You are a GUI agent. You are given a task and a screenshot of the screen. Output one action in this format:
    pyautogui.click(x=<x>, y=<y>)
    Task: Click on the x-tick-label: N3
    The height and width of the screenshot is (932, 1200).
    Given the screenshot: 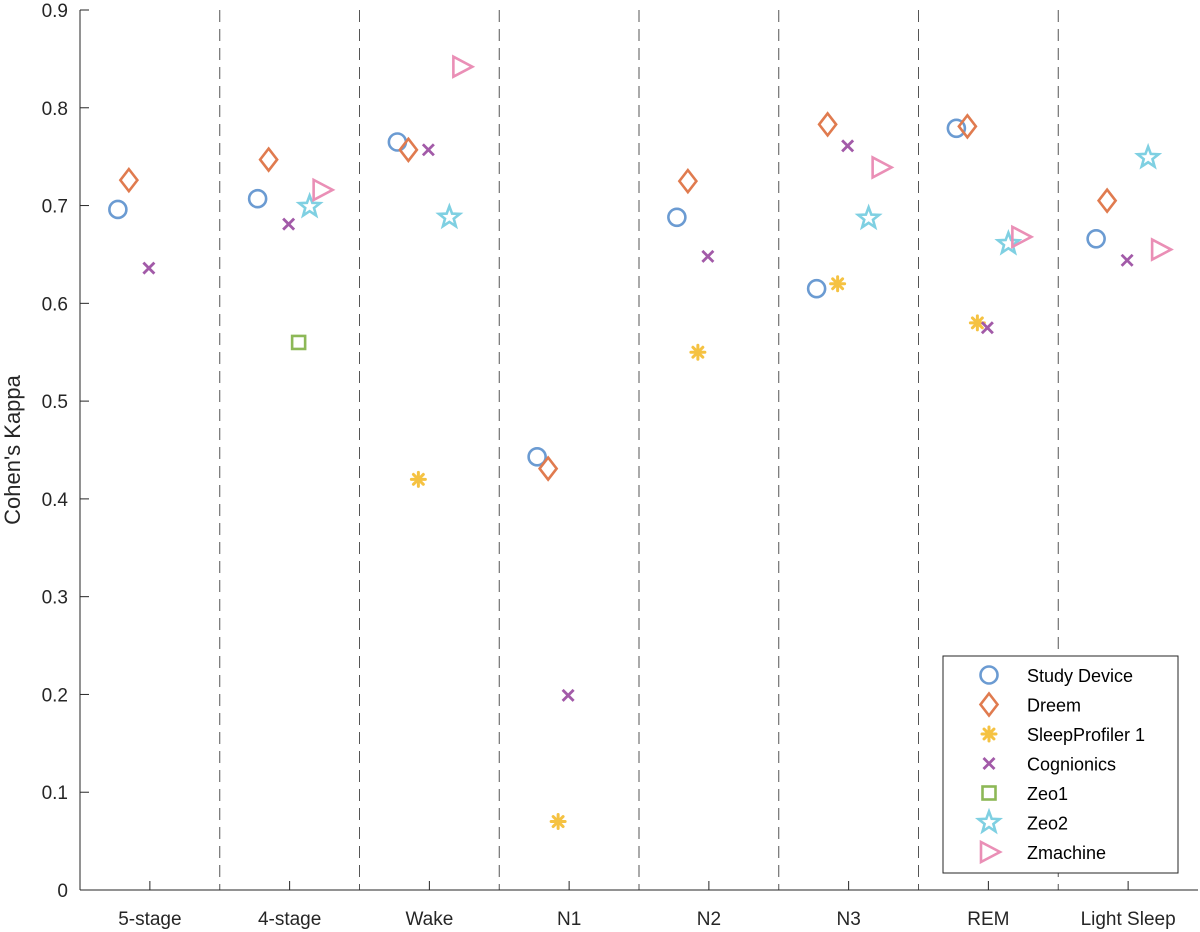 What is the action you would take?
    pyautogui.click(x=848, y=919)
    